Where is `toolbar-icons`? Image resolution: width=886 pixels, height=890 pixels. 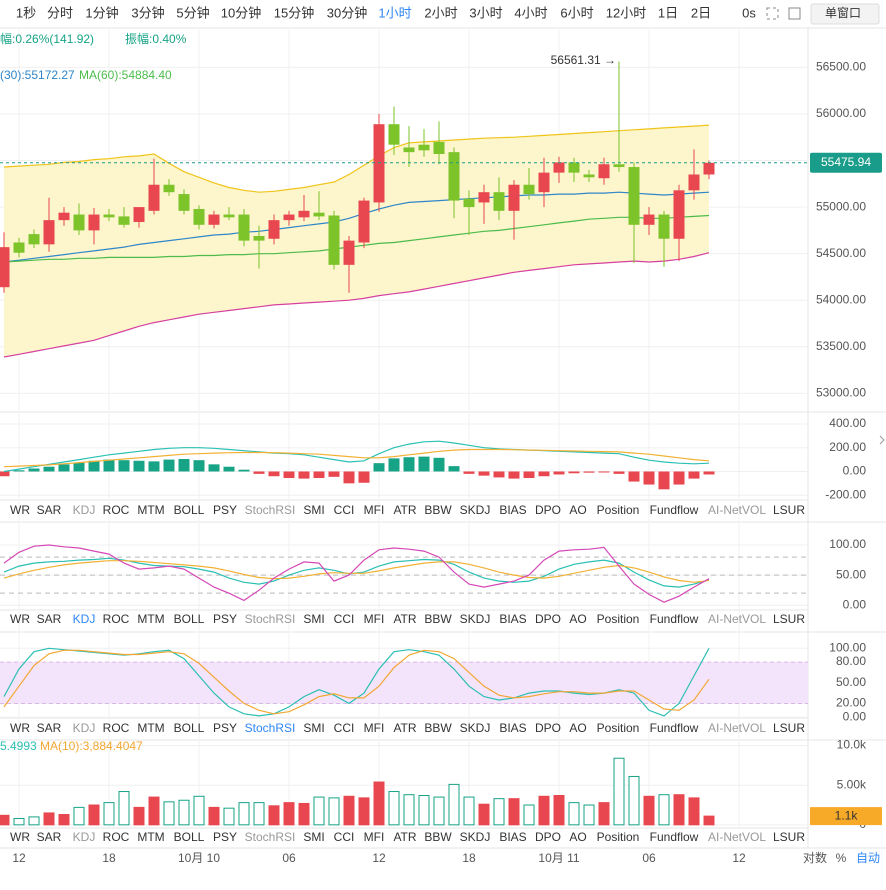 toolbar-icons is located at coordinates (823, 14).